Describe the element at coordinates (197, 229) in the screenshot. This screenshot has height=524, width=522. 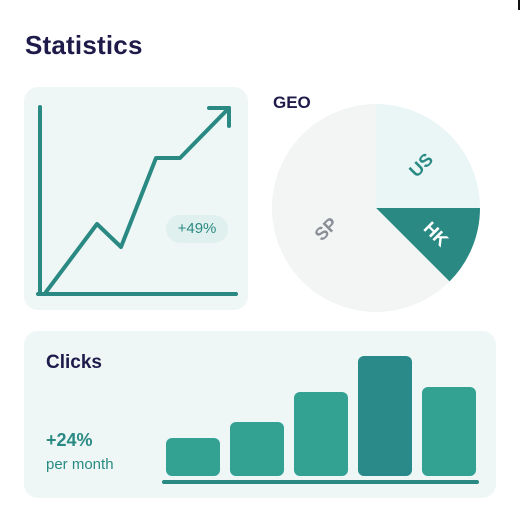
I see `growth-badge: +49%` at that location.